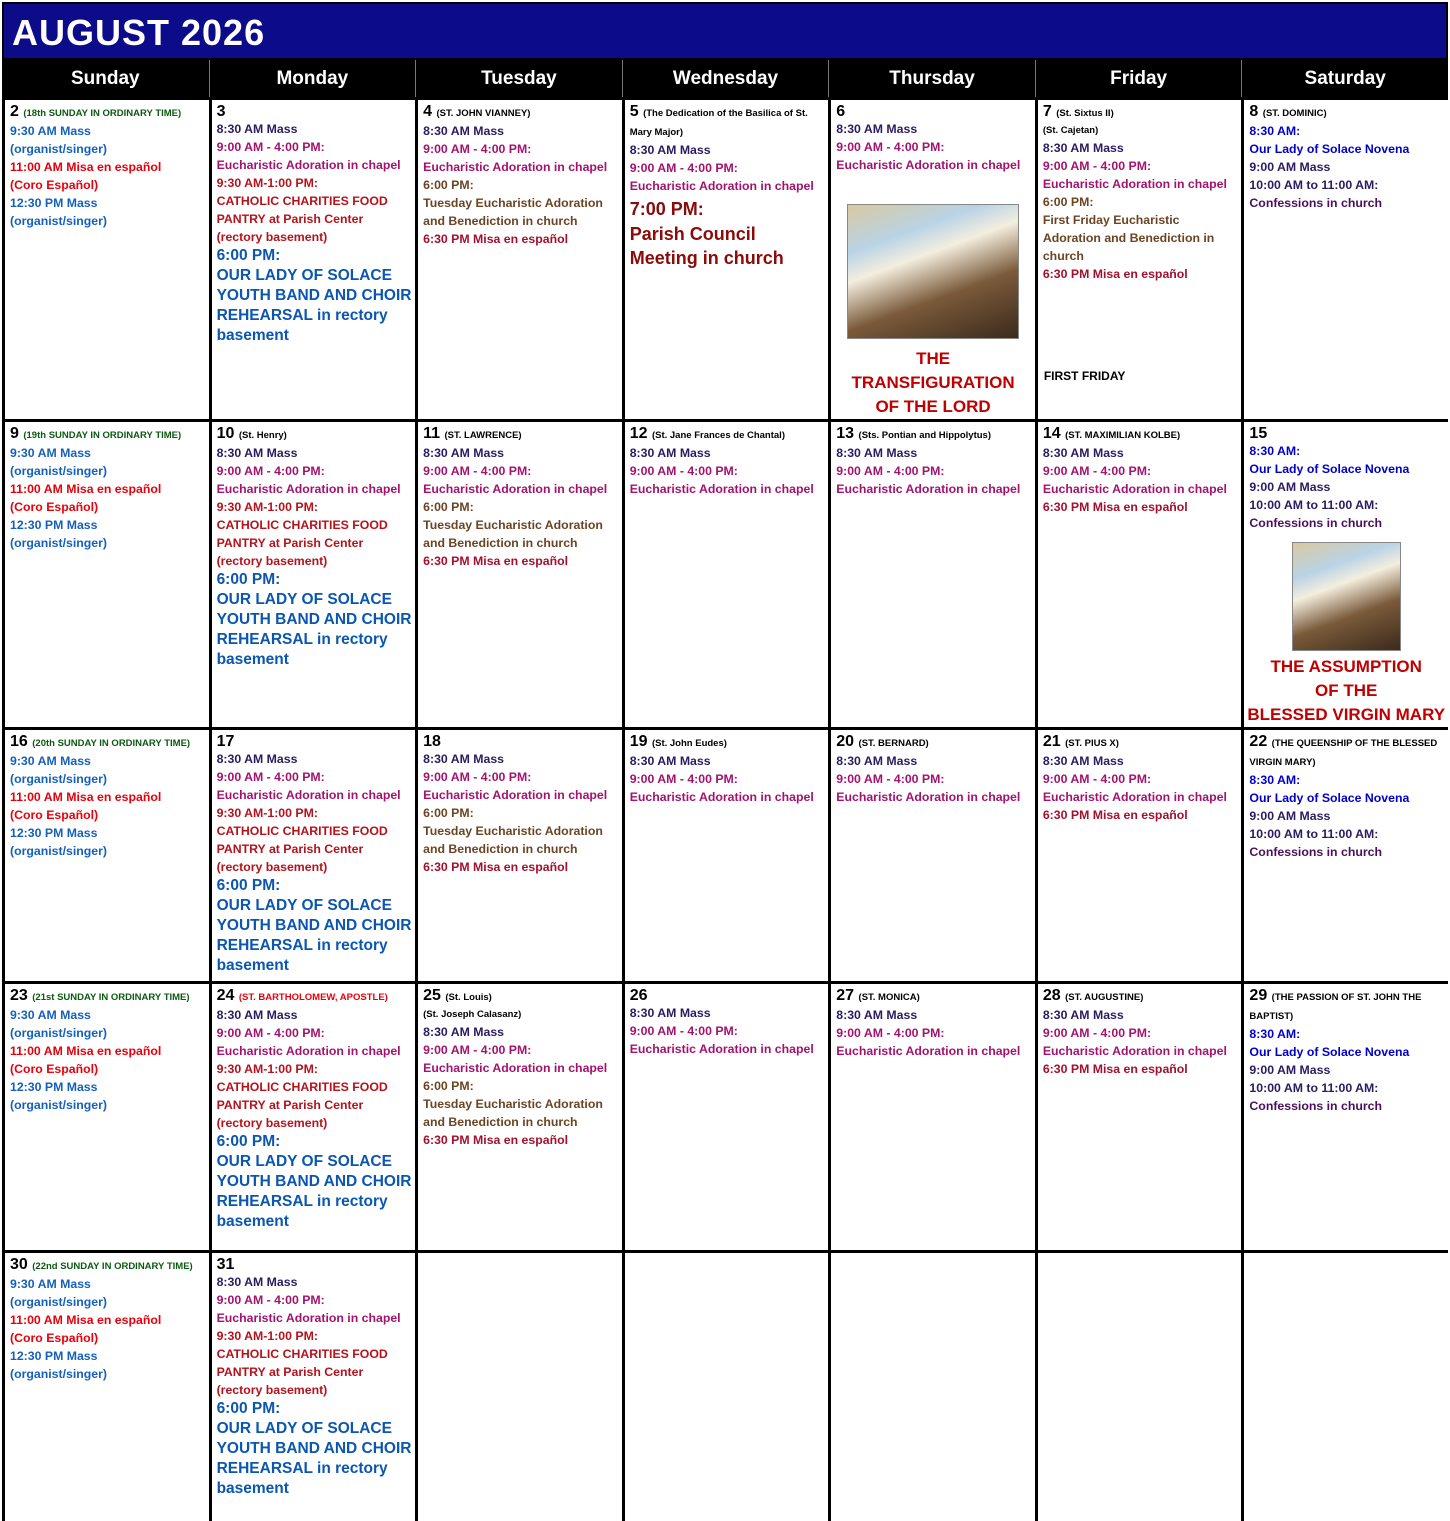 The image size is (1450, 1521). I want to click on feast-image, so click(933, 271).